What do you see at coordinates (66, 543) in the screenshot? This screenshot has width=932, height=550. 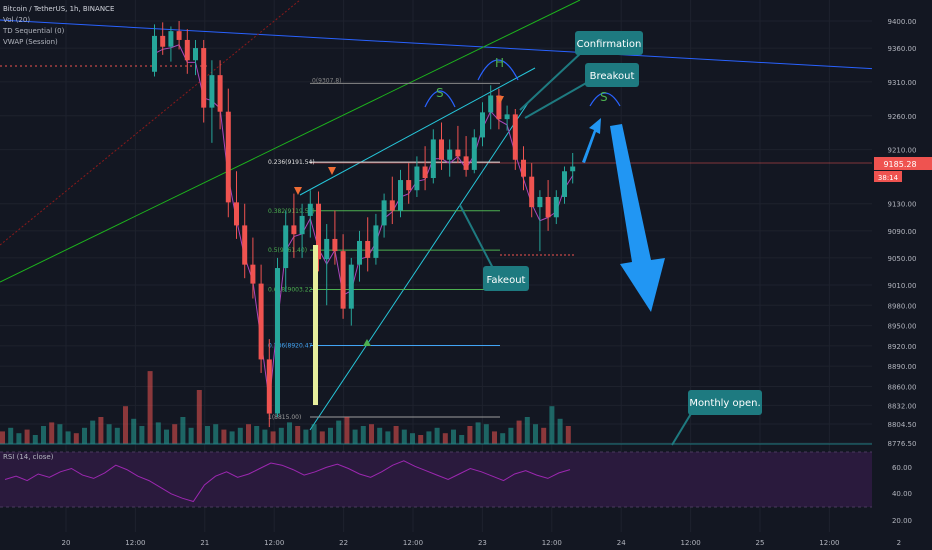 I see `time-tick-label: 20` at bounding box center [66, 543].